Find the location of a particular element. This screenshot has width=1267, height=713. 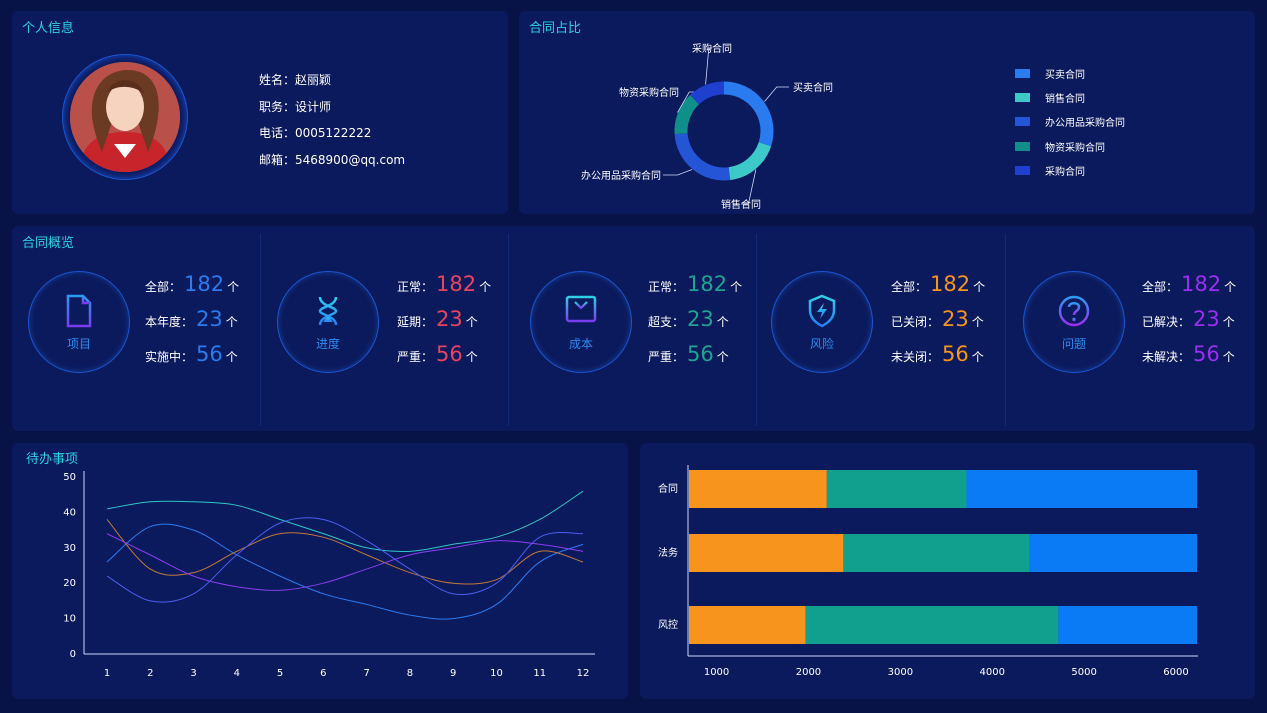

y-tick-label: 0 is located at coordinates (73, 654).